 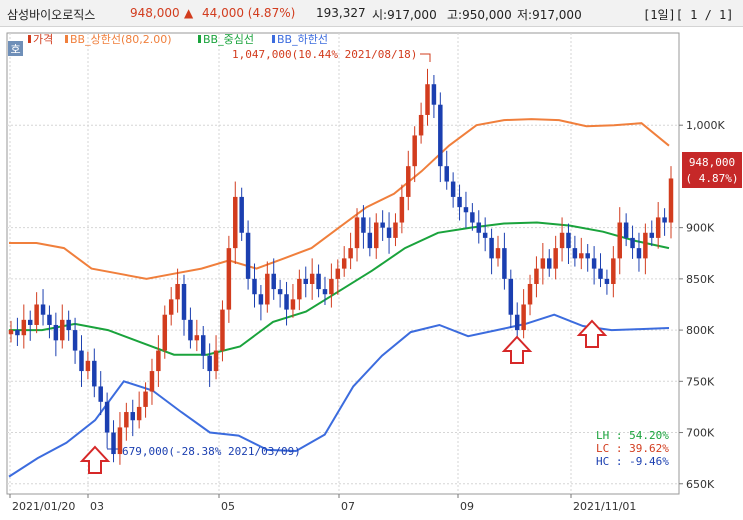 I want to click on y-tick-label: 650K, so click(x=700, y=484).